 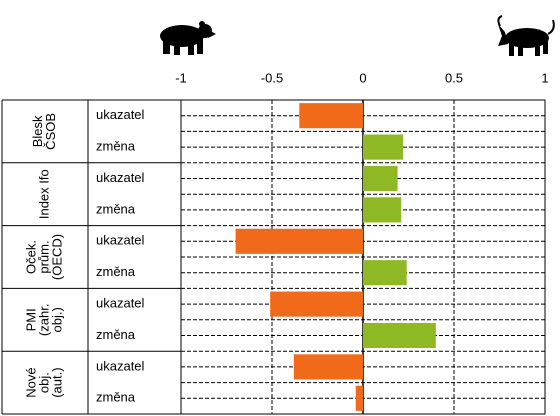 I want to click on x-tick-label: 0, so click(x=362, y=77).